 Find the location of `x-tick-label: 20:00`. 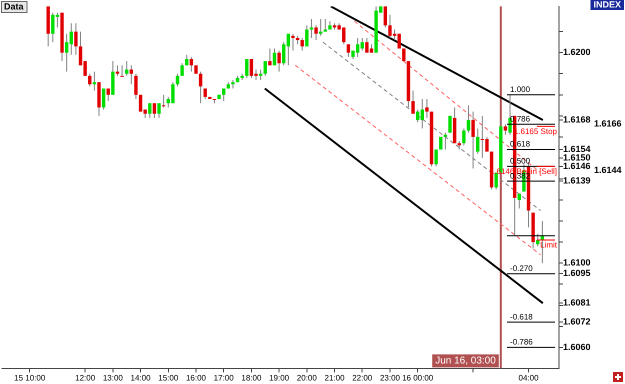

x-tick-label: 20:00 is located at coordinates (307, 377).